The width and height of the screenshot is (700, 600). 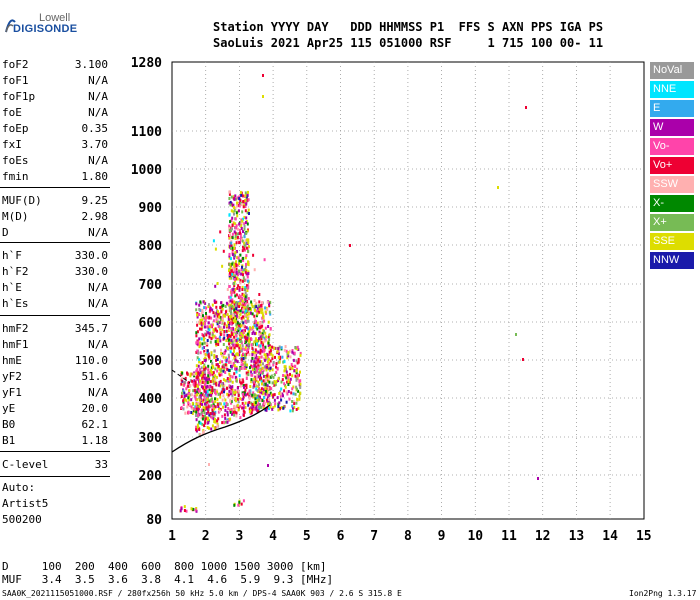 I want to click on legend-item: W, so click(x=672, y=127).